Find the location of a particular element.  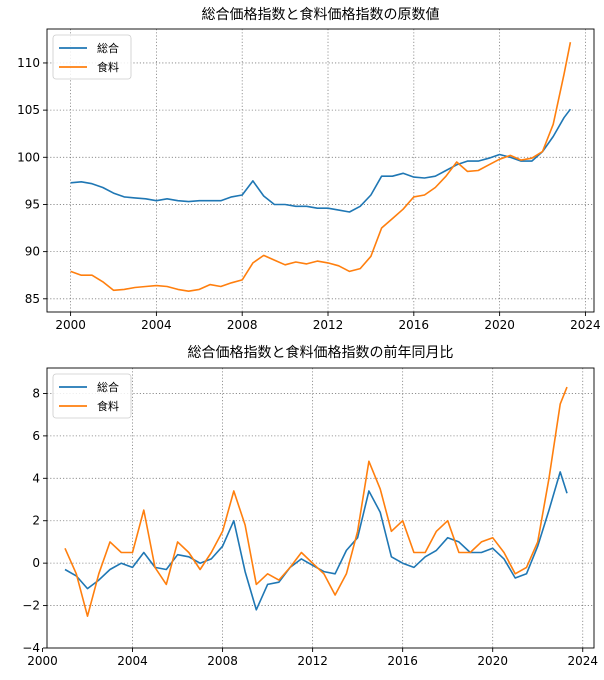

chart-title: 総合価格指数と食料価格指数の原数値 is located at coordinates (321, 14).